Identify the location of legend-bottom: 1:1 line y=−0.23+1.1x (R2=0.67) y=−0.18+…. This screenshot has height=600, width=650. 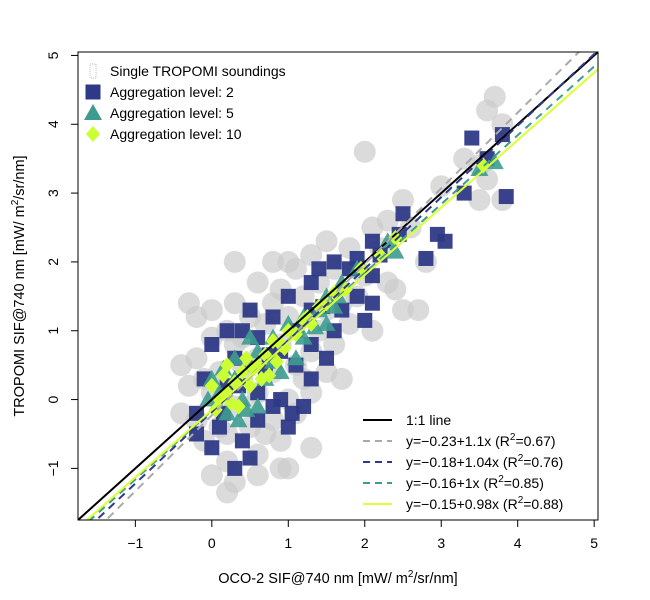
(463, 462).